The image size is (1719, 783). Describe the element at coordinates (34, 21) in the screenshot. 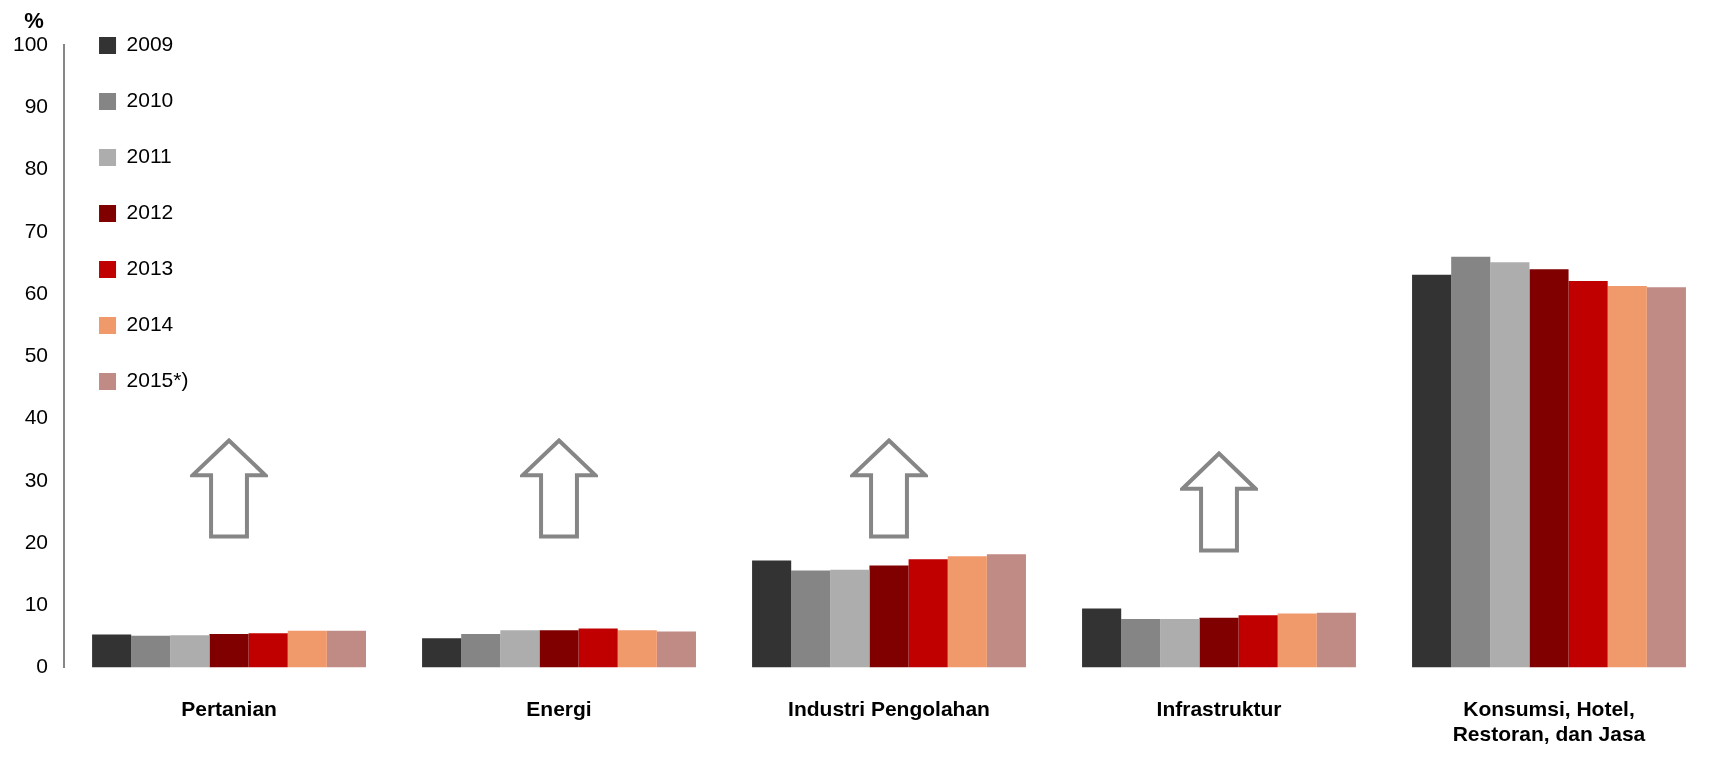

I see `y-axis-title: %` at that location.